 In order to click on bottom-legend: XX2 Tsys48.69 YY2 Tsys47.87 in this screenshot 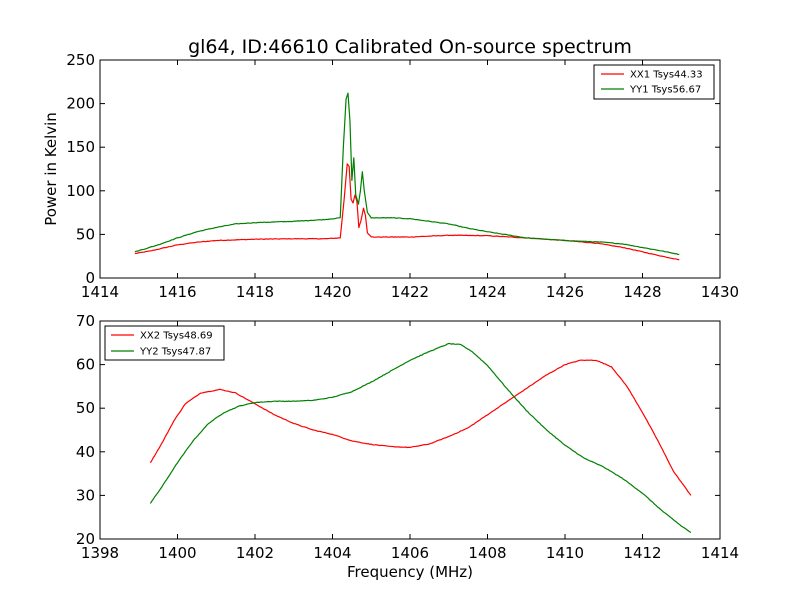, I will do `click(164, 343)`.